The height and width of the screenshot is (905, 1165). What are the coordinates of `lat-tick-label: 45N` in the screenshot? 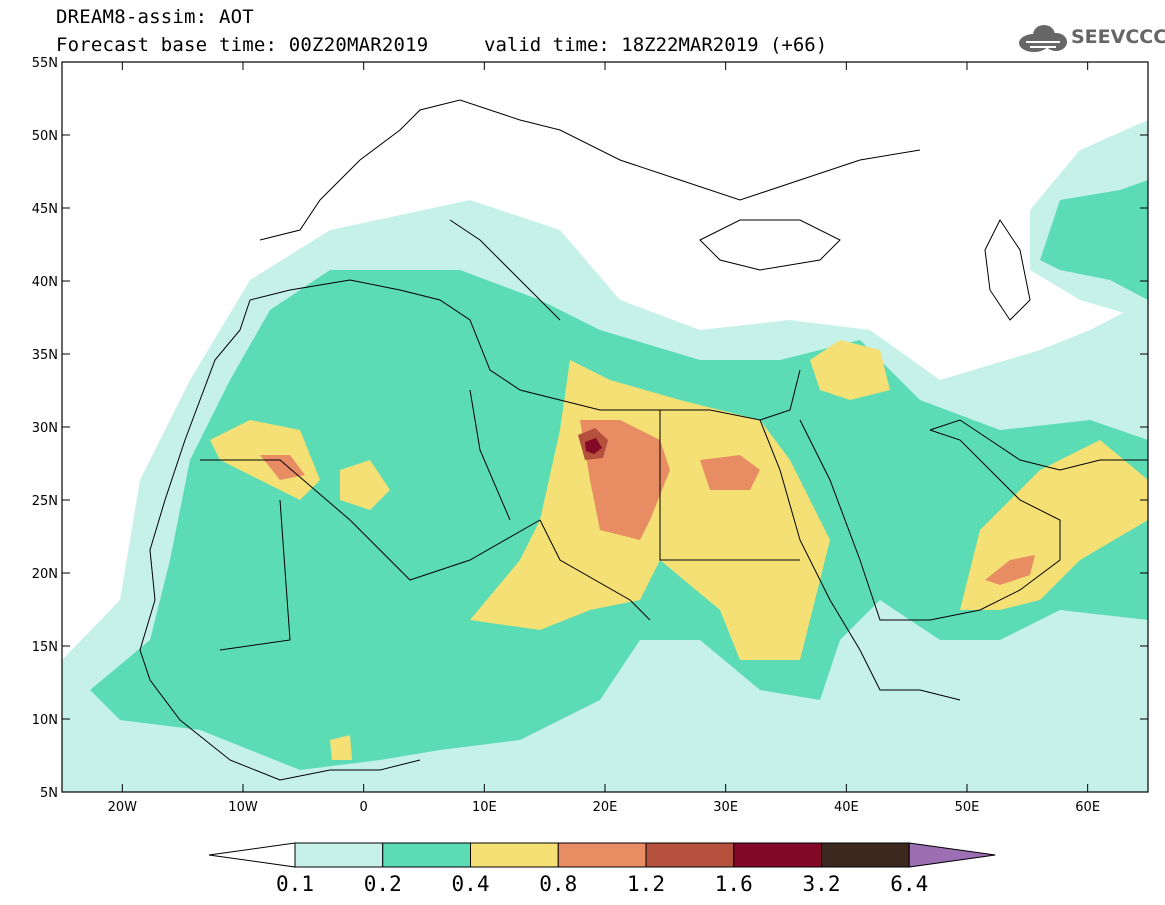 It's located at (45, 209).